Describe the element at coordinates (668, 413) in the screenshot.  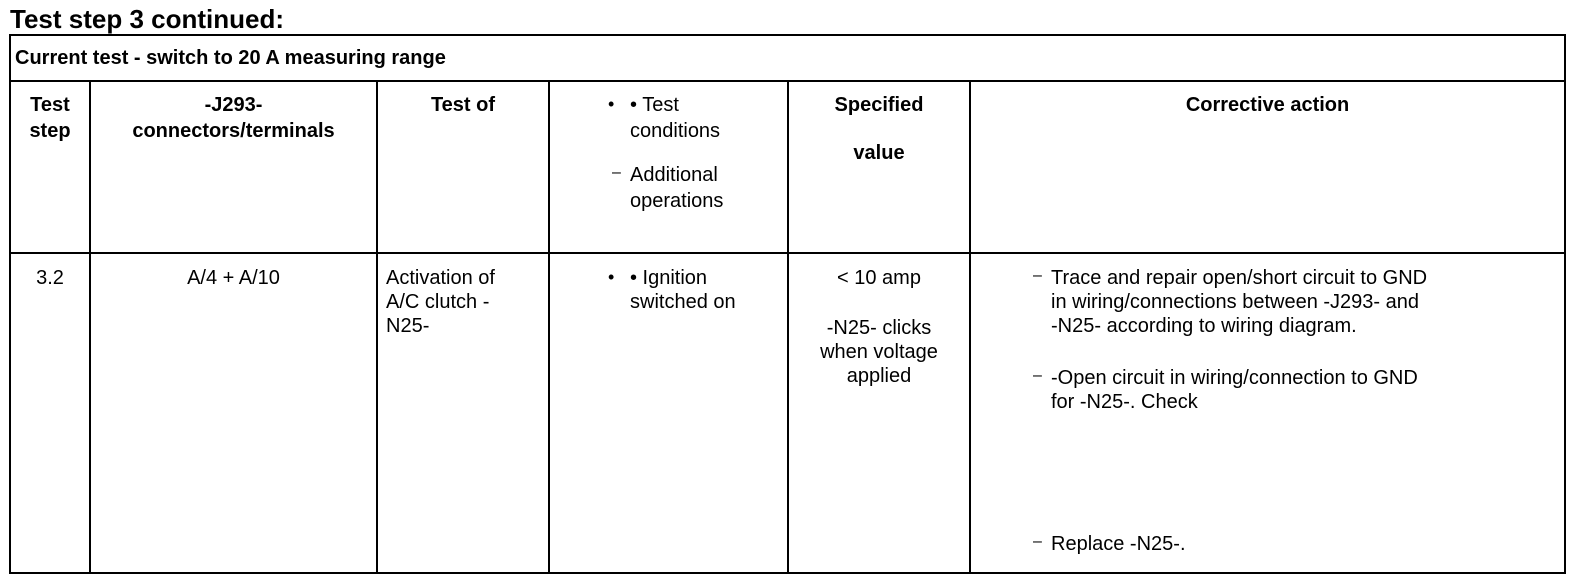
I see `cell-conditions: • Ignition switched on` at that location.